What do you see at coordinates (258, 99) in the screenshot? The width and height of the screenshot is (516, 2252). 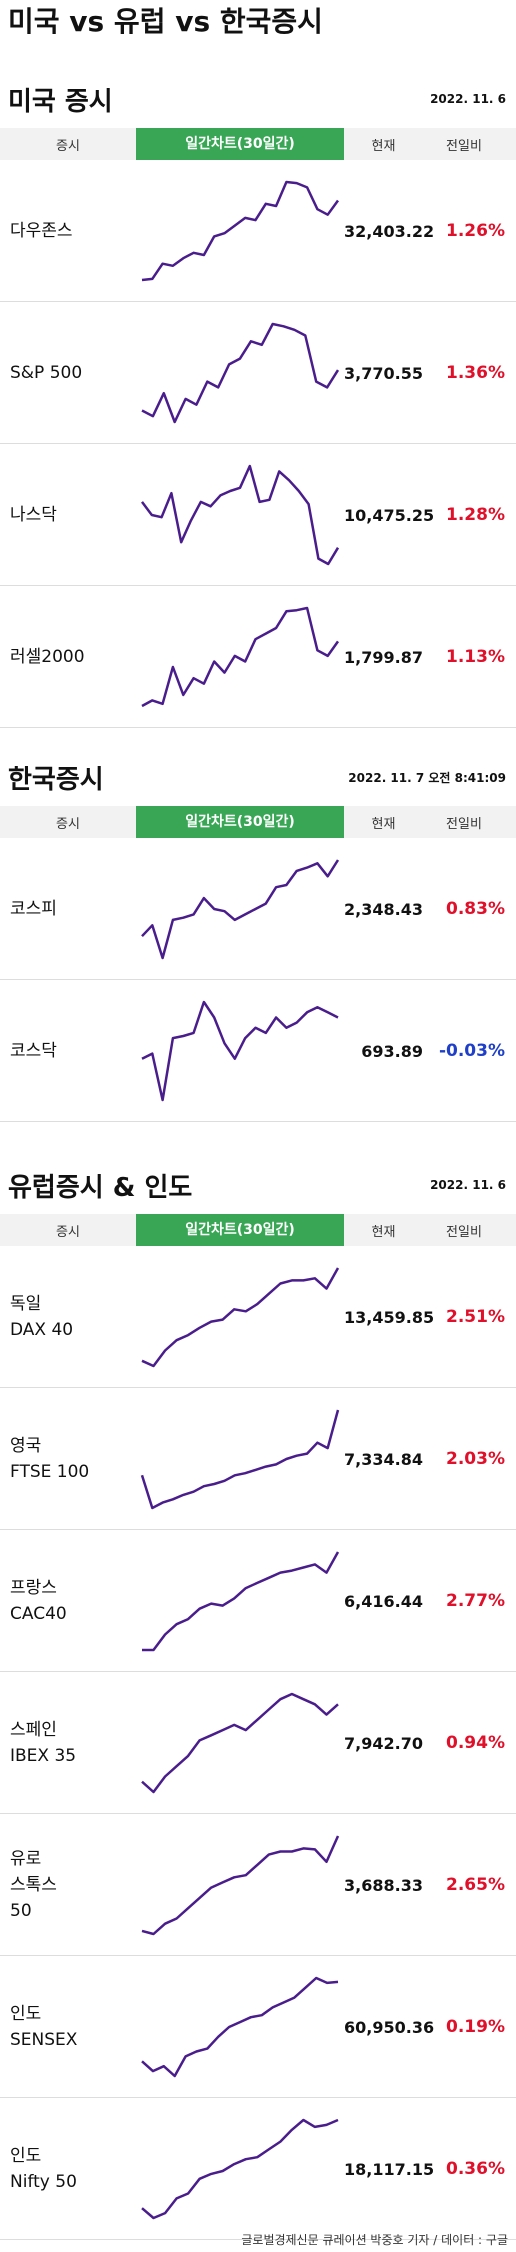 I see `section-header: 미국 증시 2022. 11. 6` at bounding box center [258, 99].